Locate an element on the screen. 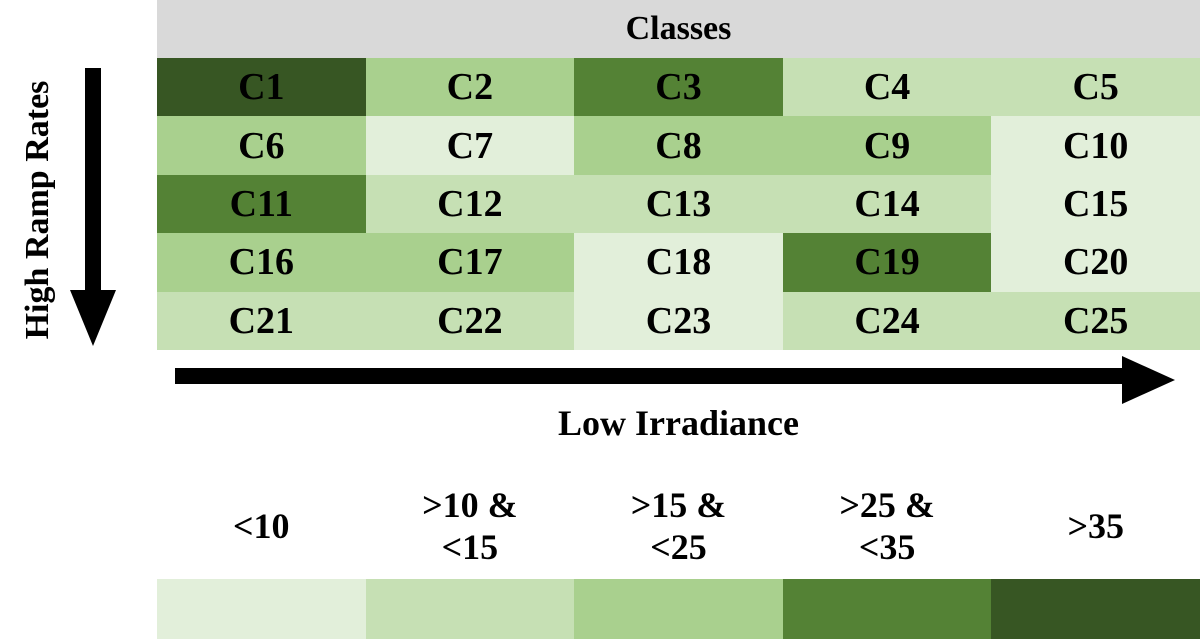 This screenshot has width=1200, height=639. right-arrow-icon is located at coordinates (675, 380).